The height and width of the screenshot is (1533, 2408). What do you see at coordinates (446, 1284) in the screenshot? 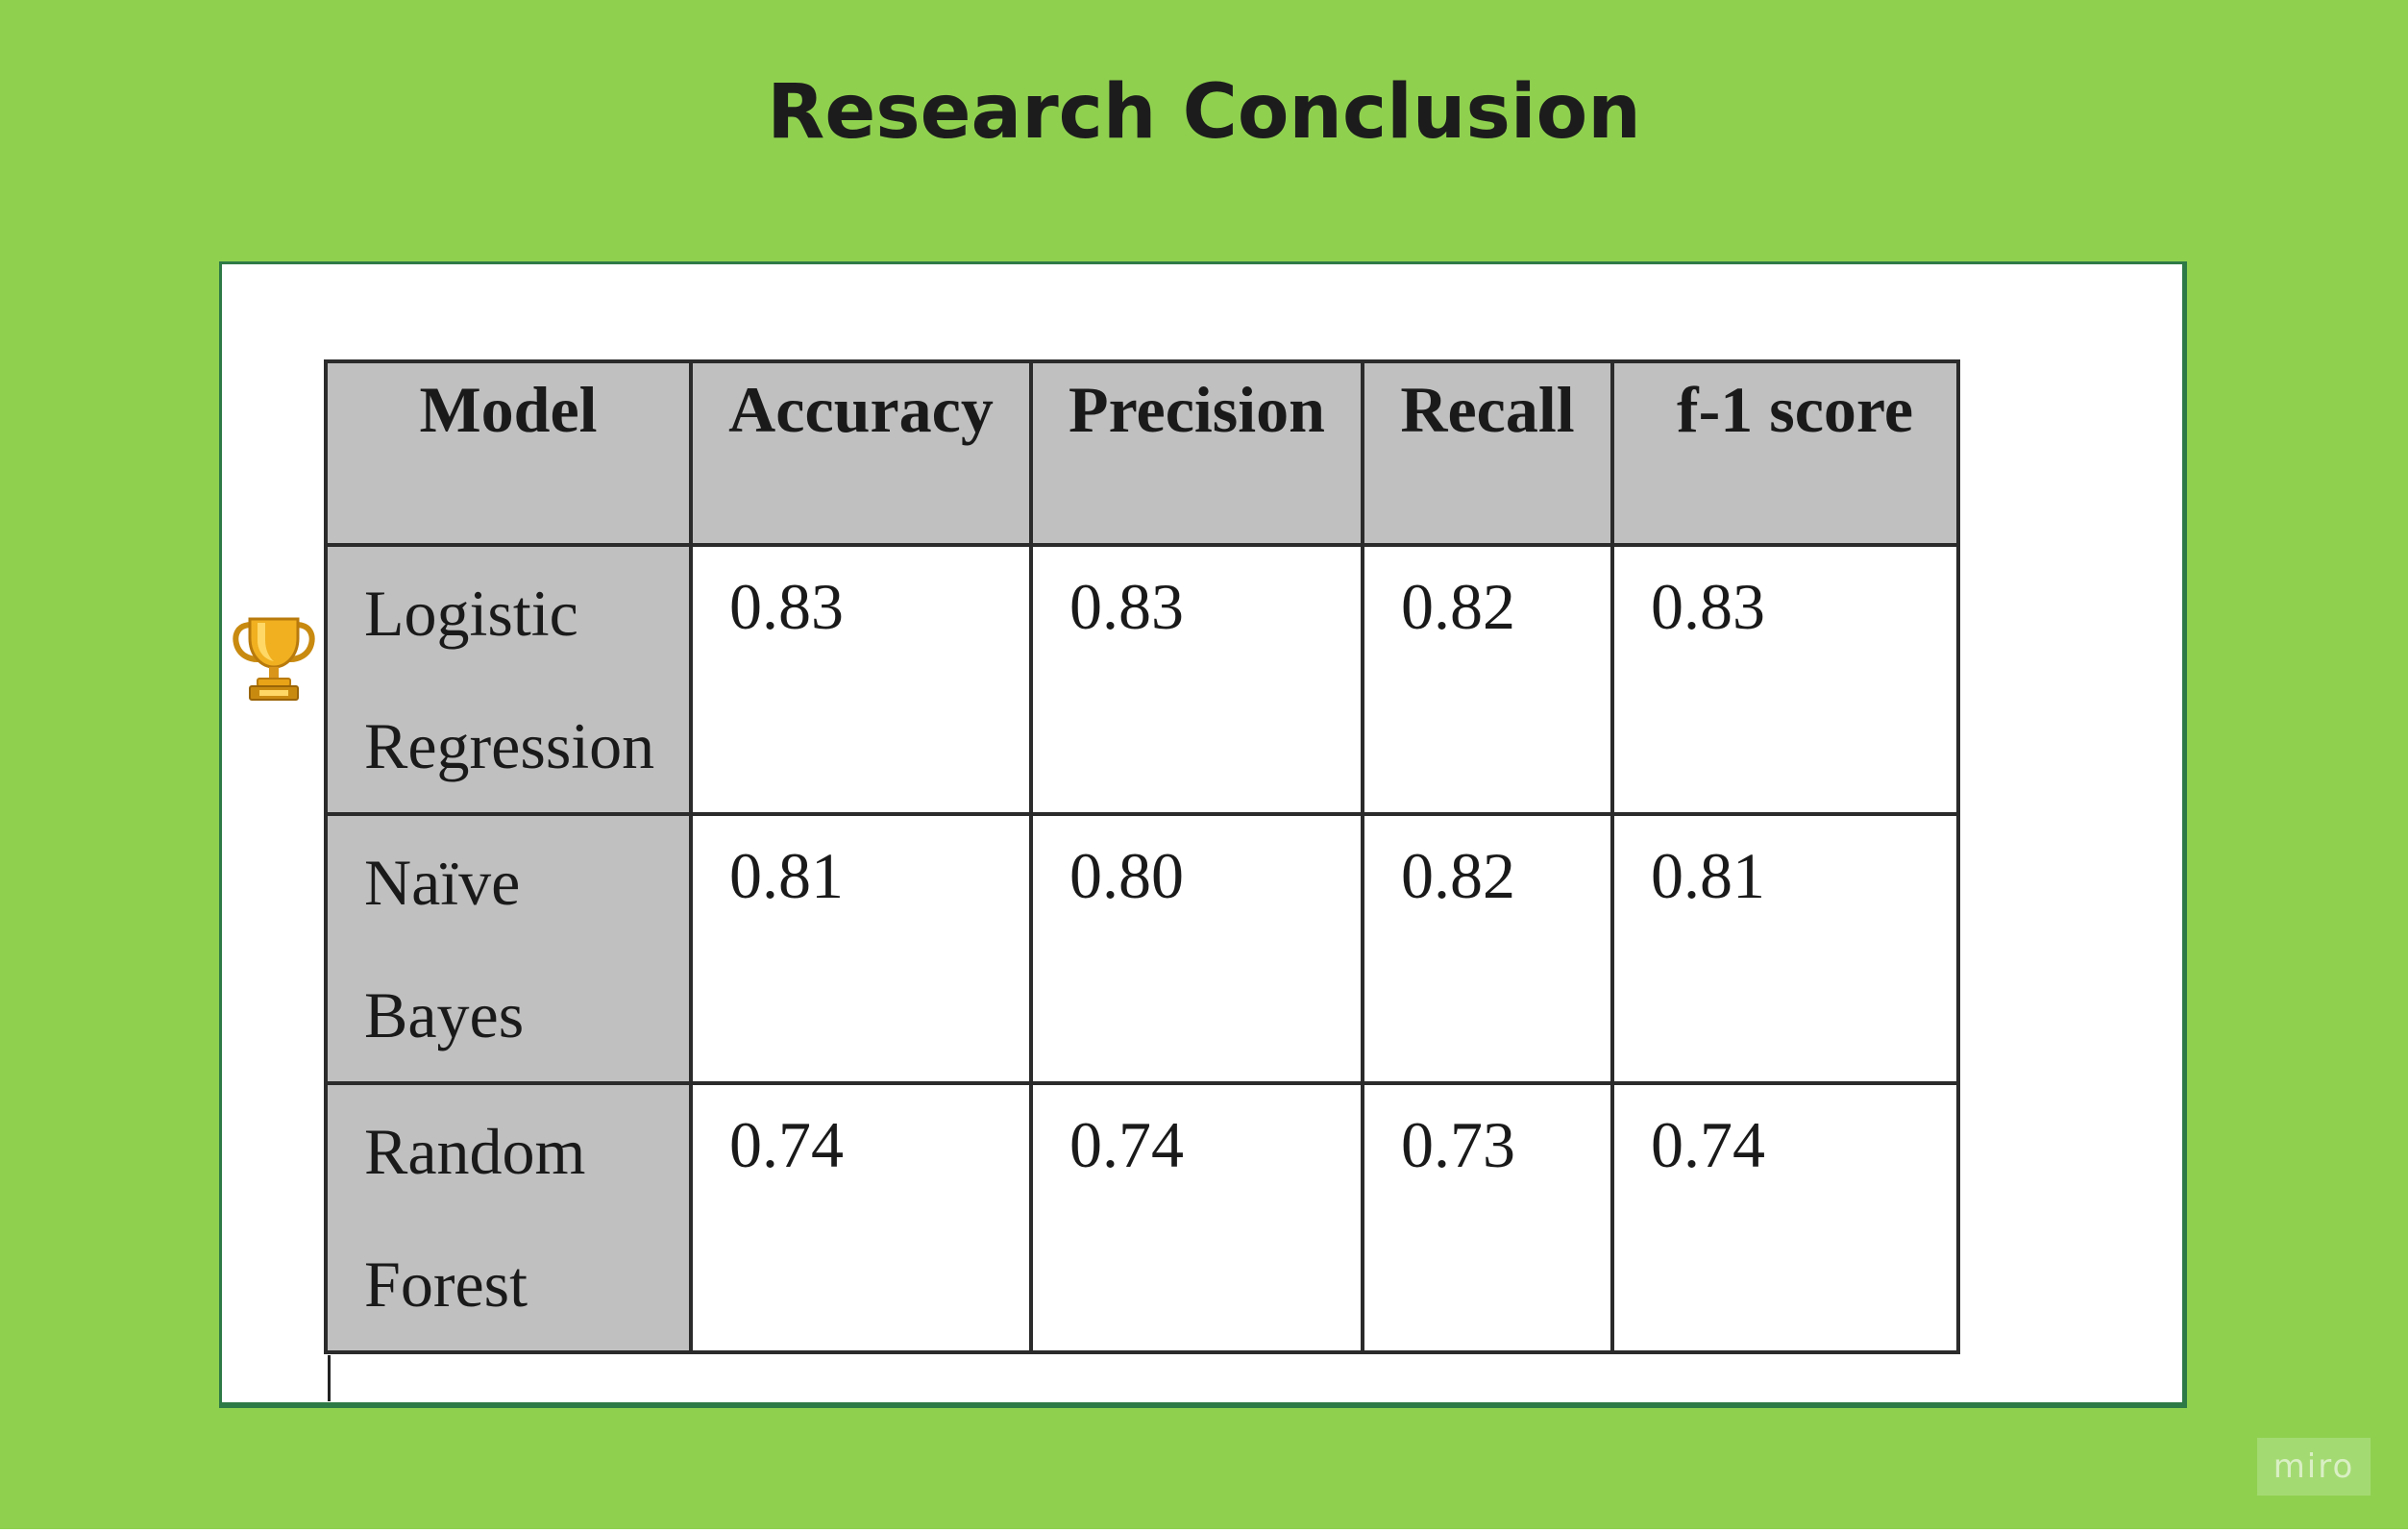
I see `model-name-line: Forest` at bounding box center [446, 1284].